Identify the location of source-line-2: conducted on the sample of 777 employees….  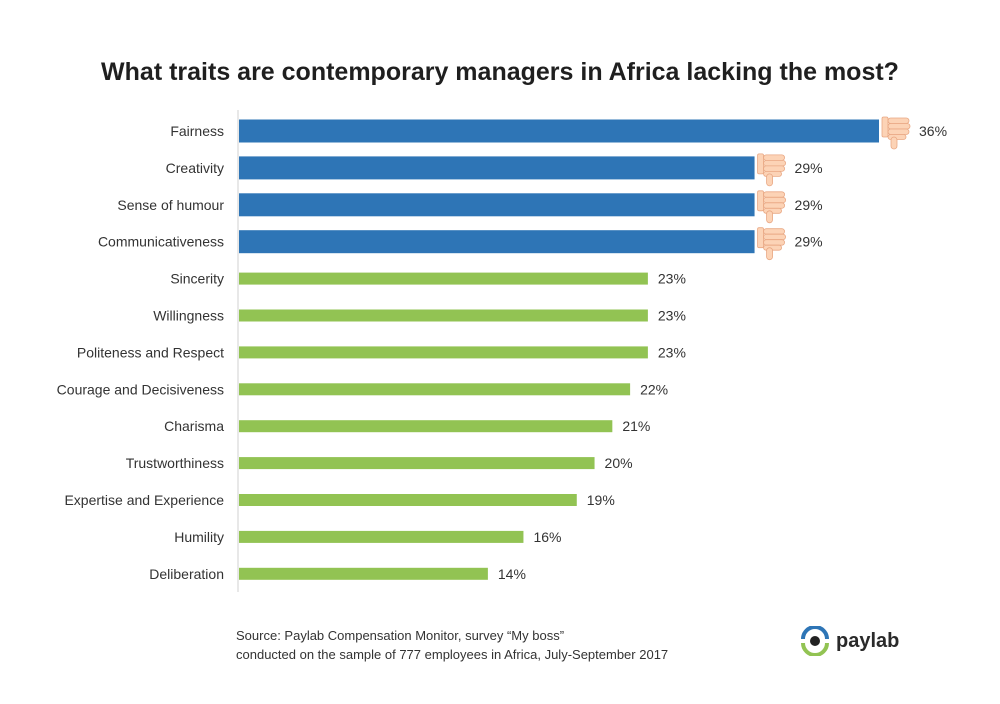
(452, 654).